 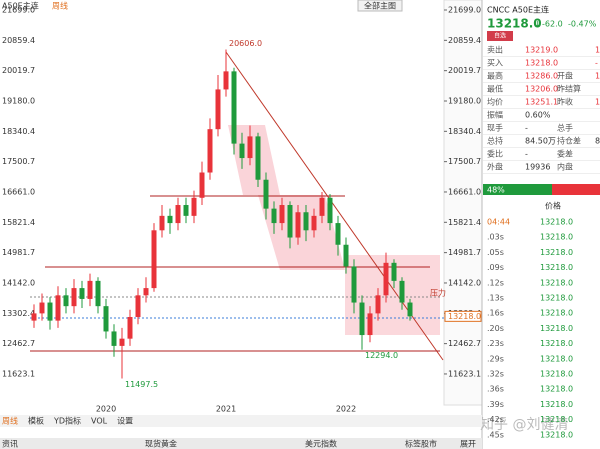 I want to click on price-axis-bg, so click(x=463, y=203).